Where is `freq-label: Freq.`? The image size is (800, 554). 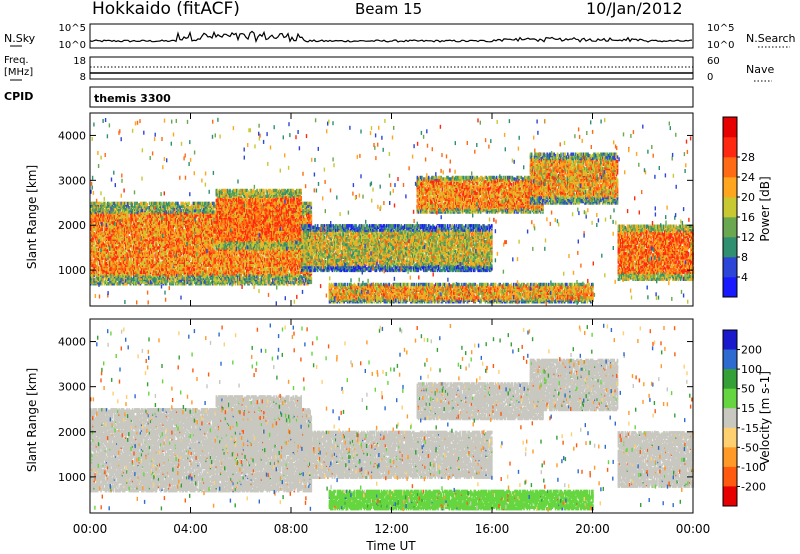
freq-label: Freq. is located at coordinates (16, 60).